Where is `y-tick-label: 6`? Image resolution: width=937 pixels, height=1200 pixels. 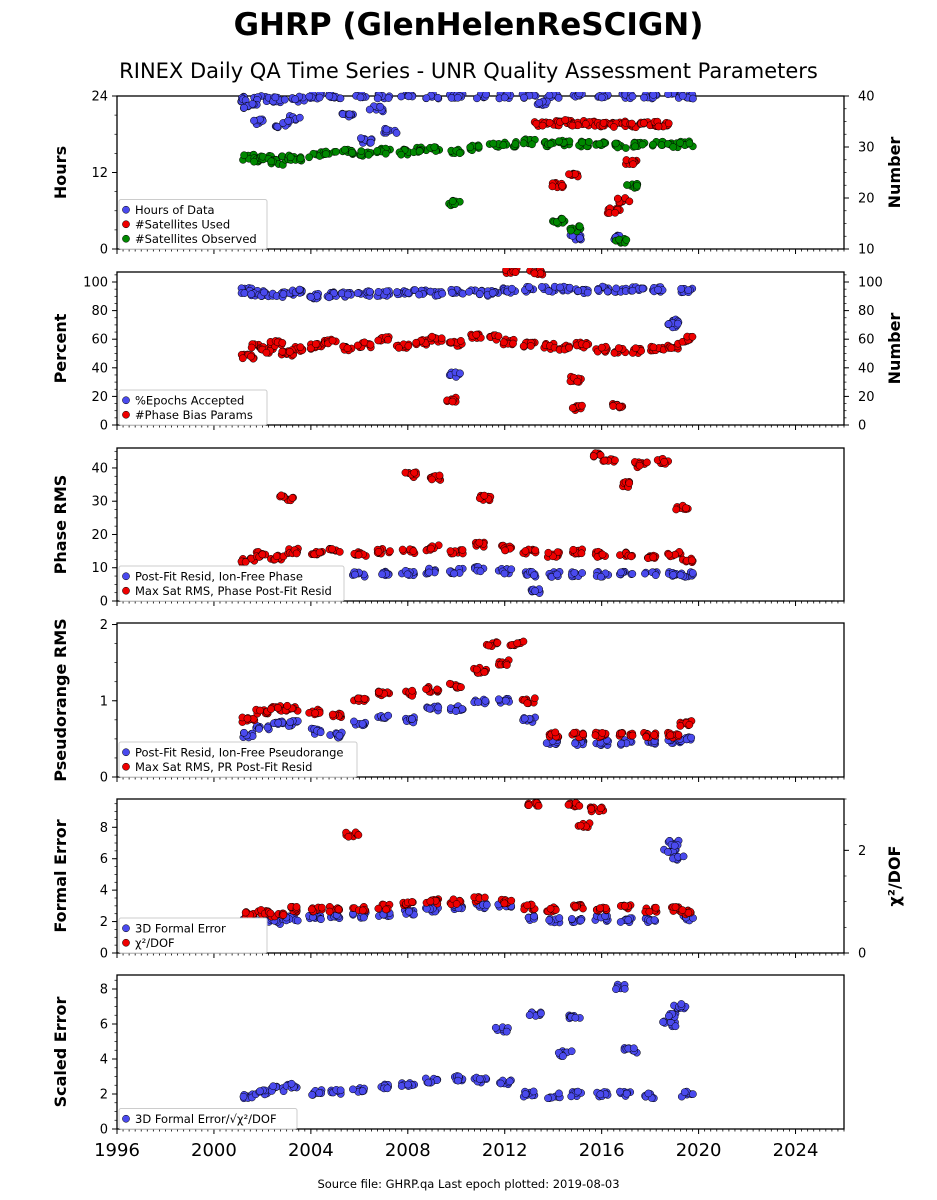 y-tick-label: 6 is located at coordinates (104, 859).